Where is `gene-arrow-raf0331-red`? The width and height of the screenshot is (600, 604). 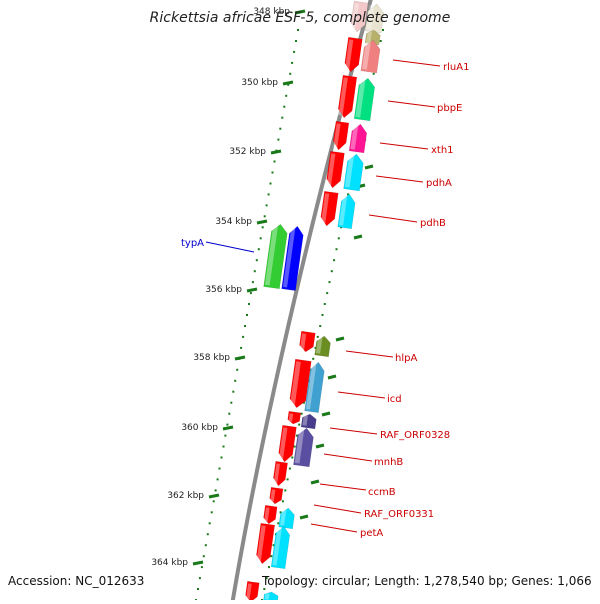
gene-arrow-raf0331-red is located at coordinates (276, 495).